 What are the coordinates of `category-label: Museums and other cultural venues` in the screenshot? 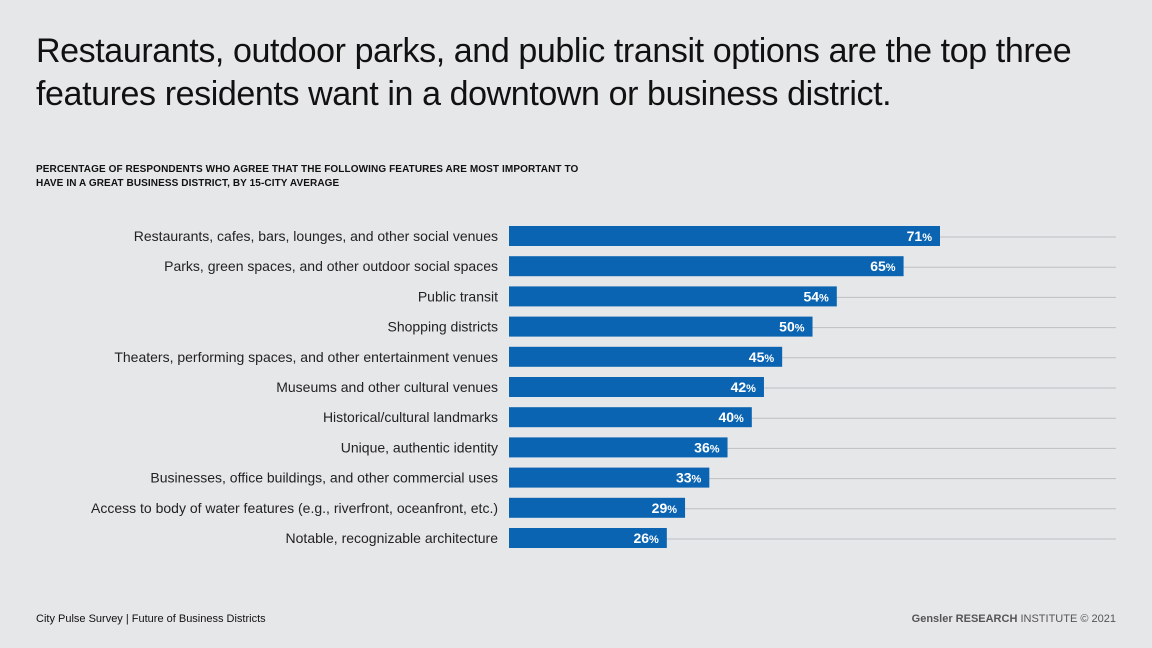 It's located at (387, 387).